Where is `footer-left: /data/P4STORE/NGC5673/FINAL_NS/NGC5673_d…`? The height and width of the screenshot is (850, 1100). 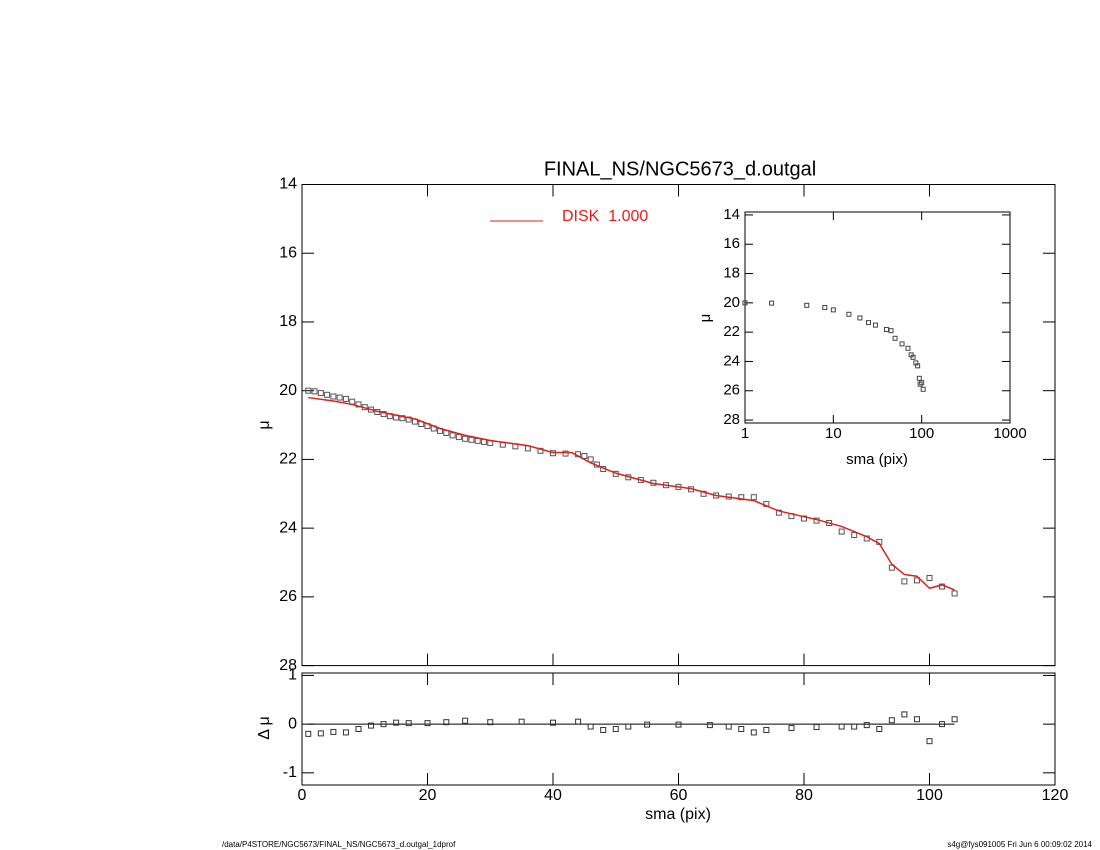
footer-left: /data/P4STORE/NGC5673/FINAL_NS/NGC5673_d… is located at coordinates (339, 844).